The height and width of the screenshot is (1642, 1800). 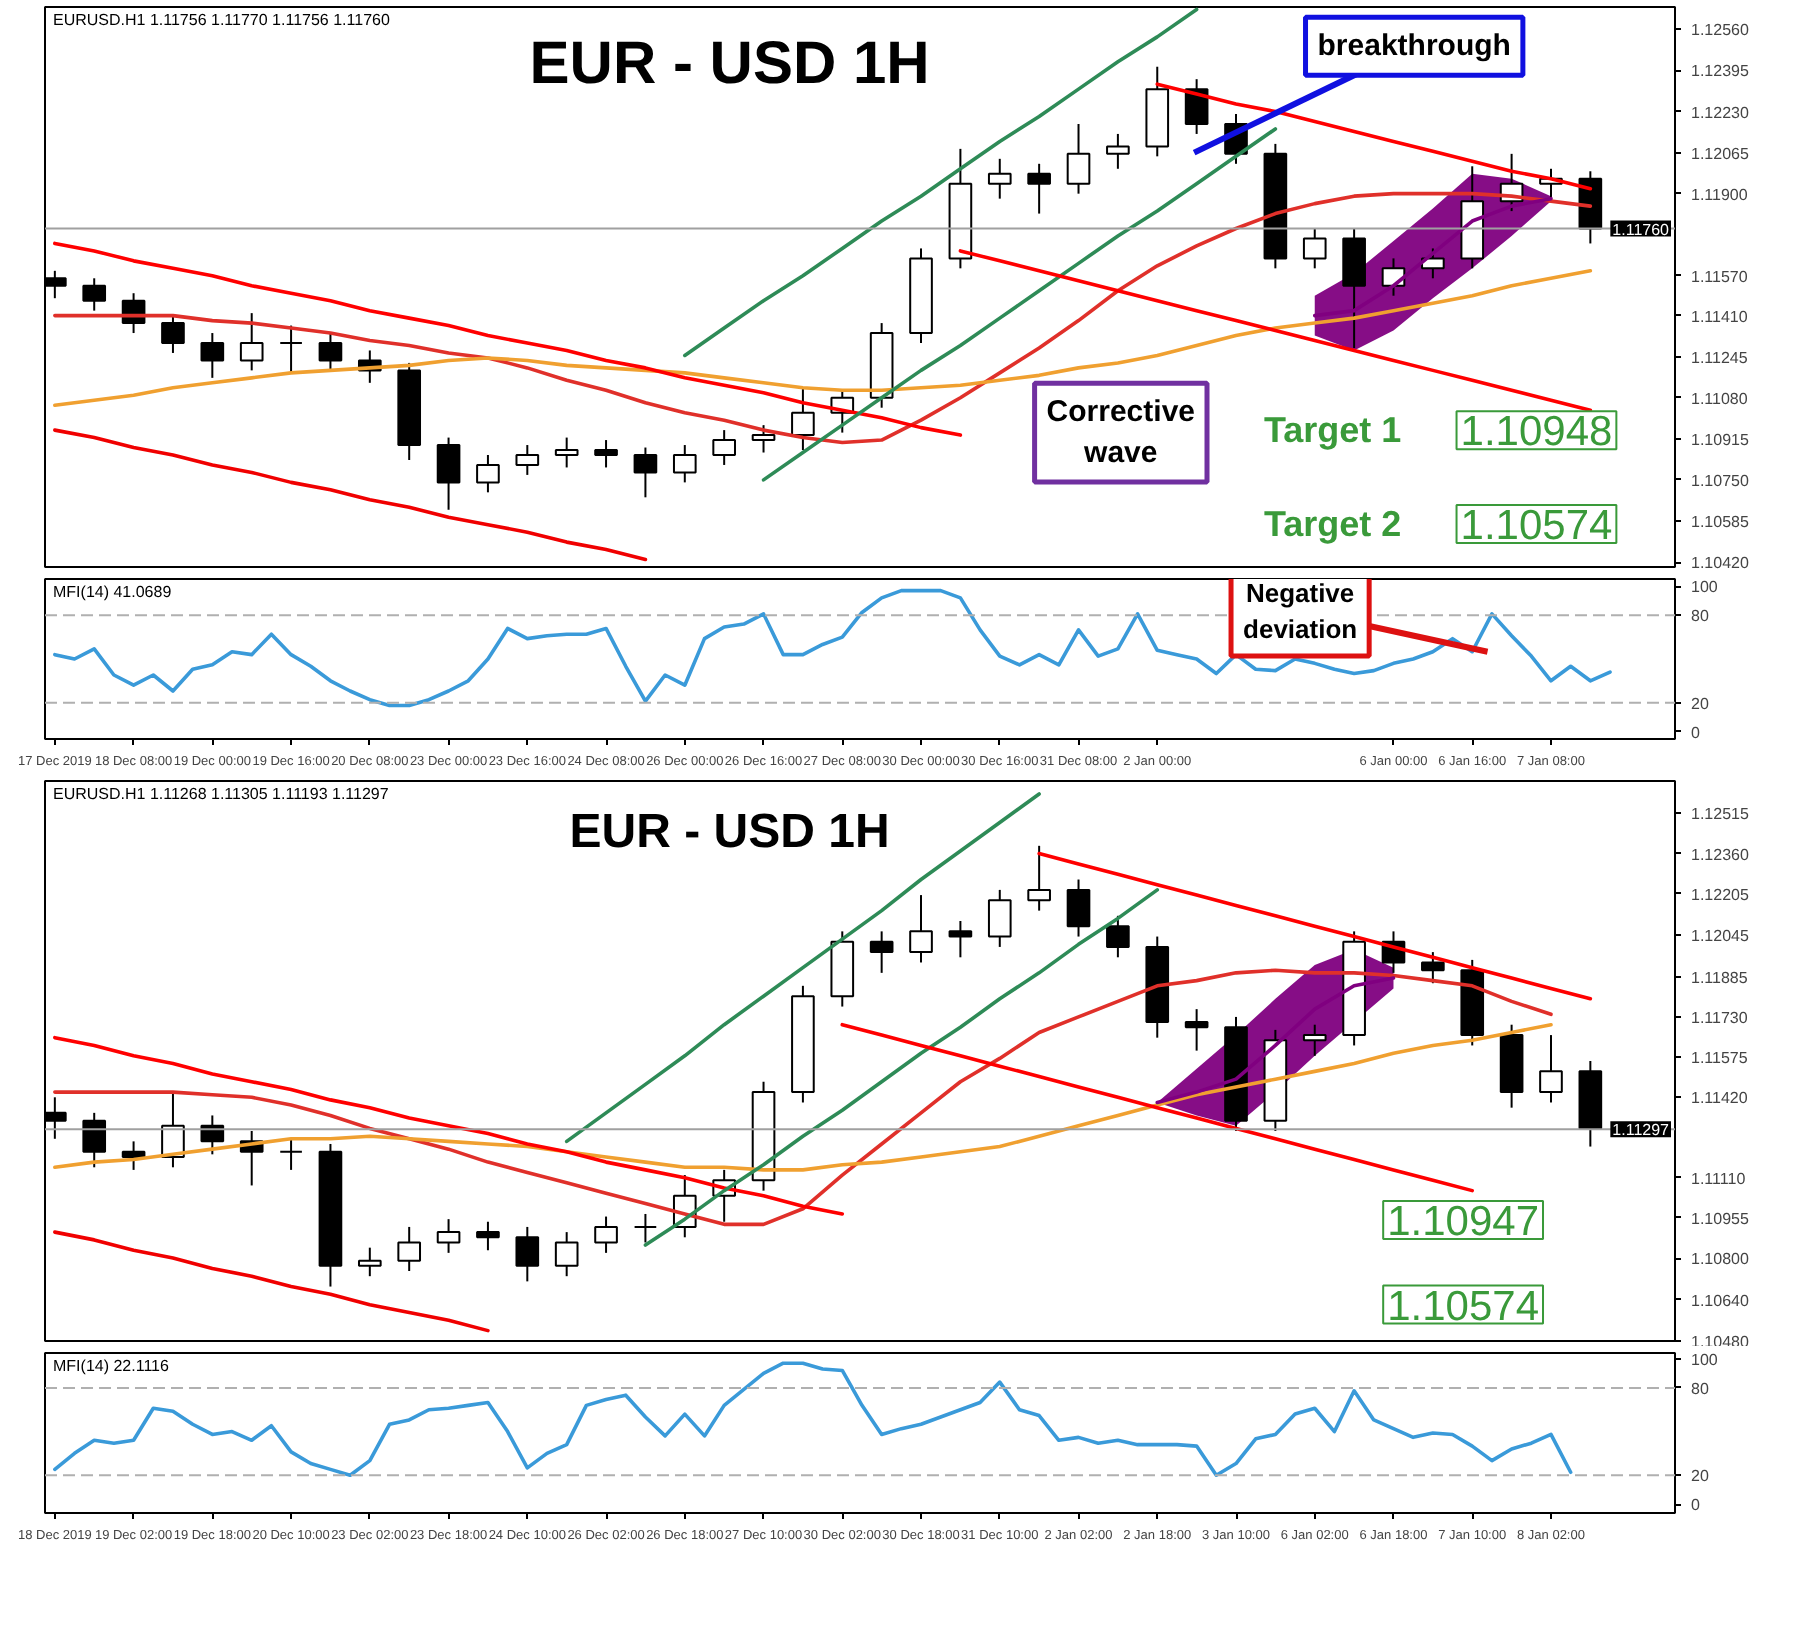 What do you see at coordinates (729, 832) in the screenshot?
I see `text: EUR - USD 1H` at bounding box center [729, 832].